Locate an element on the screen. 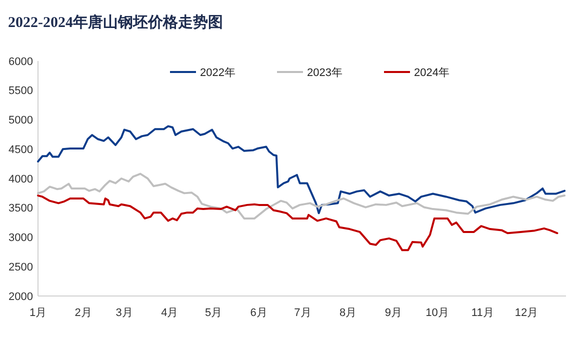 The height and width of the screenshot is (347, 577). y-tick-label: 3500 is located at coordinates (20, 208).